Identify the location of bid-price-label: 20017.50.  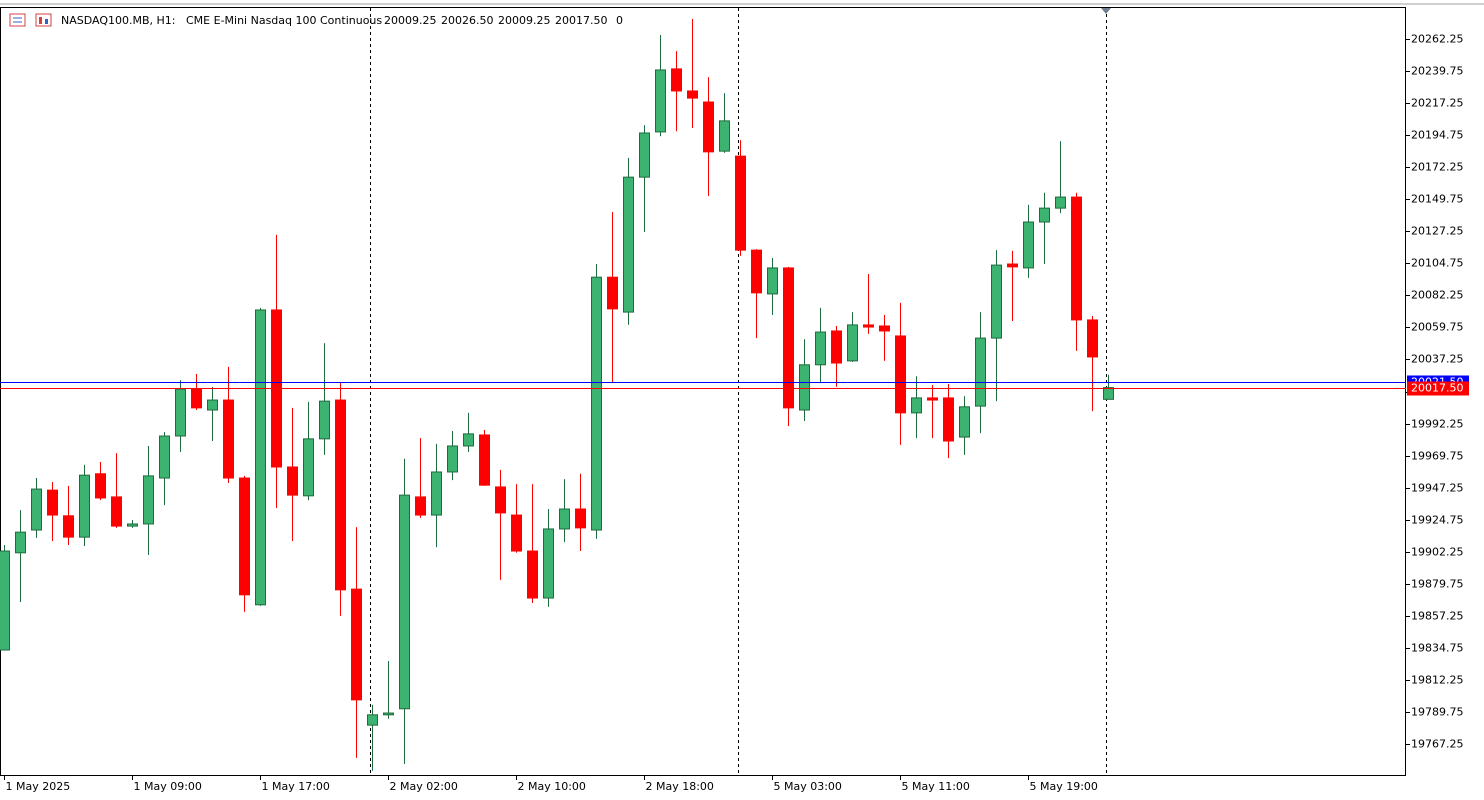
(1437, 388).